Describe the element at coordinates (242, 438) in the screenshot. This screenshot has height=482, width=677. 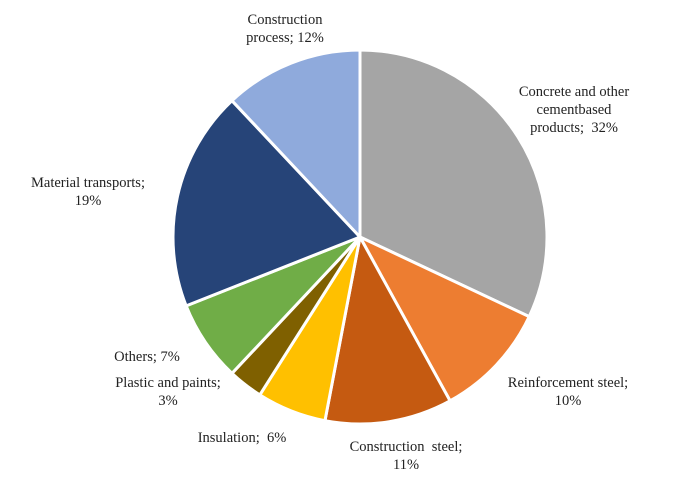
I see `data-label-insulation: Insulation; 6%` at that location.